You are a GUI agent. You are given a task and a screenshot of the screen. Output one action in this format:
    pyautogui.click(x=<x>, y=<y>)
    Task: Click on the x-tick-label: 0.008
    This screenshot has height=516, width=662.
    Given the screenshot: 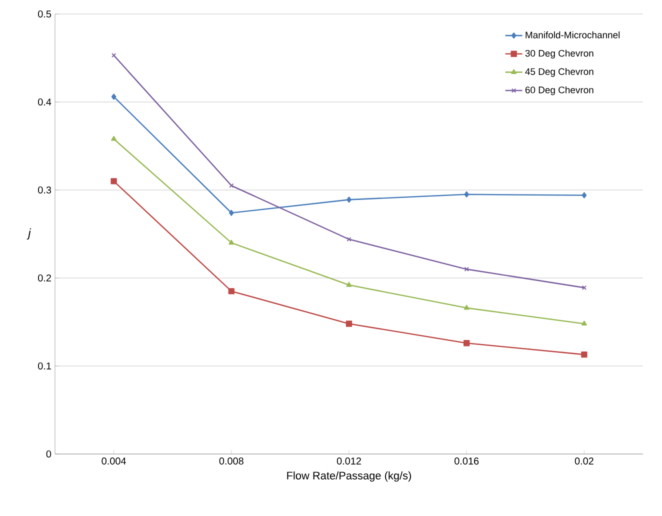 What is the action you would take?
    pyautogui.click(x=231, y=461)
    